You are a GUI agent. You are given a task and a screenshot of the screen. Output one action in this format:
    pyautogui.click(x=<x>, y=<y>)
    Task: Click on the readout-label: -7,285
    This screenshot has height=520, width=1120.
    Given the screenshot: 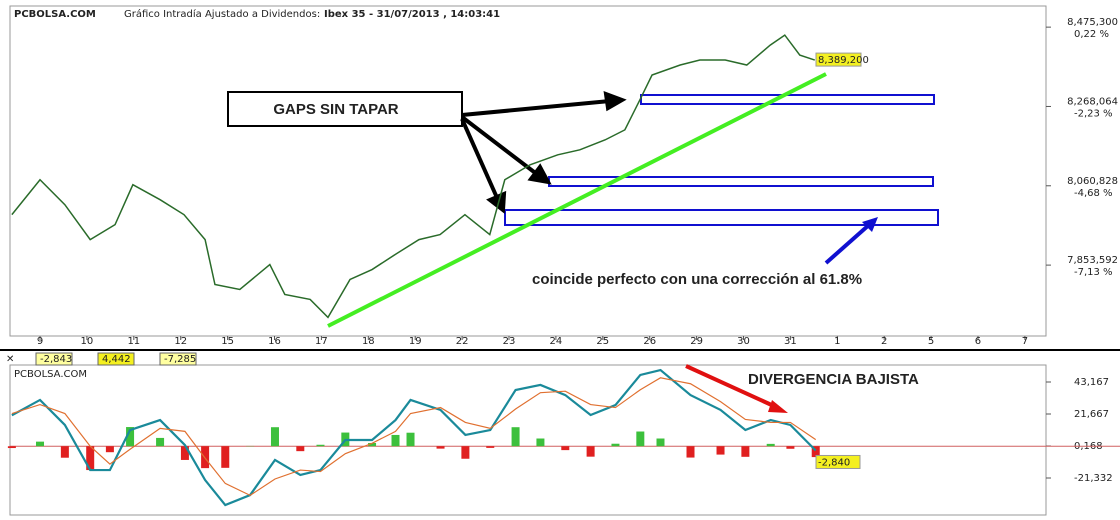 What is the action you would take?
    pyautogui.click(x=180, y=359)
    